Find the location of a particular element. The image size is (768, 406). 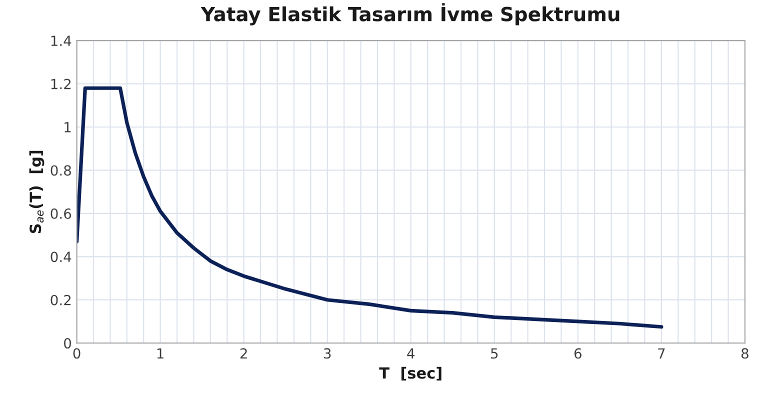

y-tick-label: 1 is located at coordinates (67, 127).